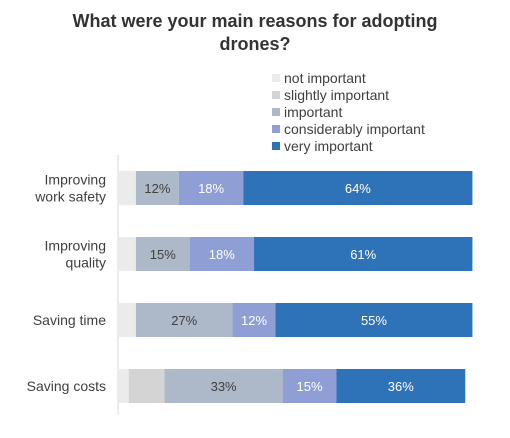 This screenshot has height=438, width=510. What do you see at coordinates (254, 21) in the screenshot?
I see `chart-title-line: What were your main reasons for adopting` at bounding box center [254, 21].